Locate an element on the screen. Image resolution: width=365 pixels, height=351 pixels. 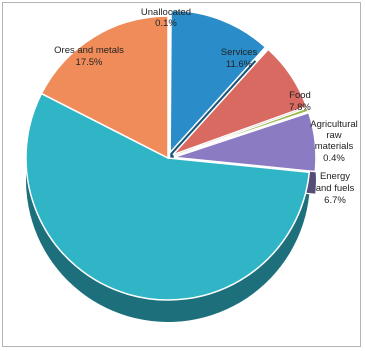
label-food: Food 7.8% is located at coordinates (300, 101).